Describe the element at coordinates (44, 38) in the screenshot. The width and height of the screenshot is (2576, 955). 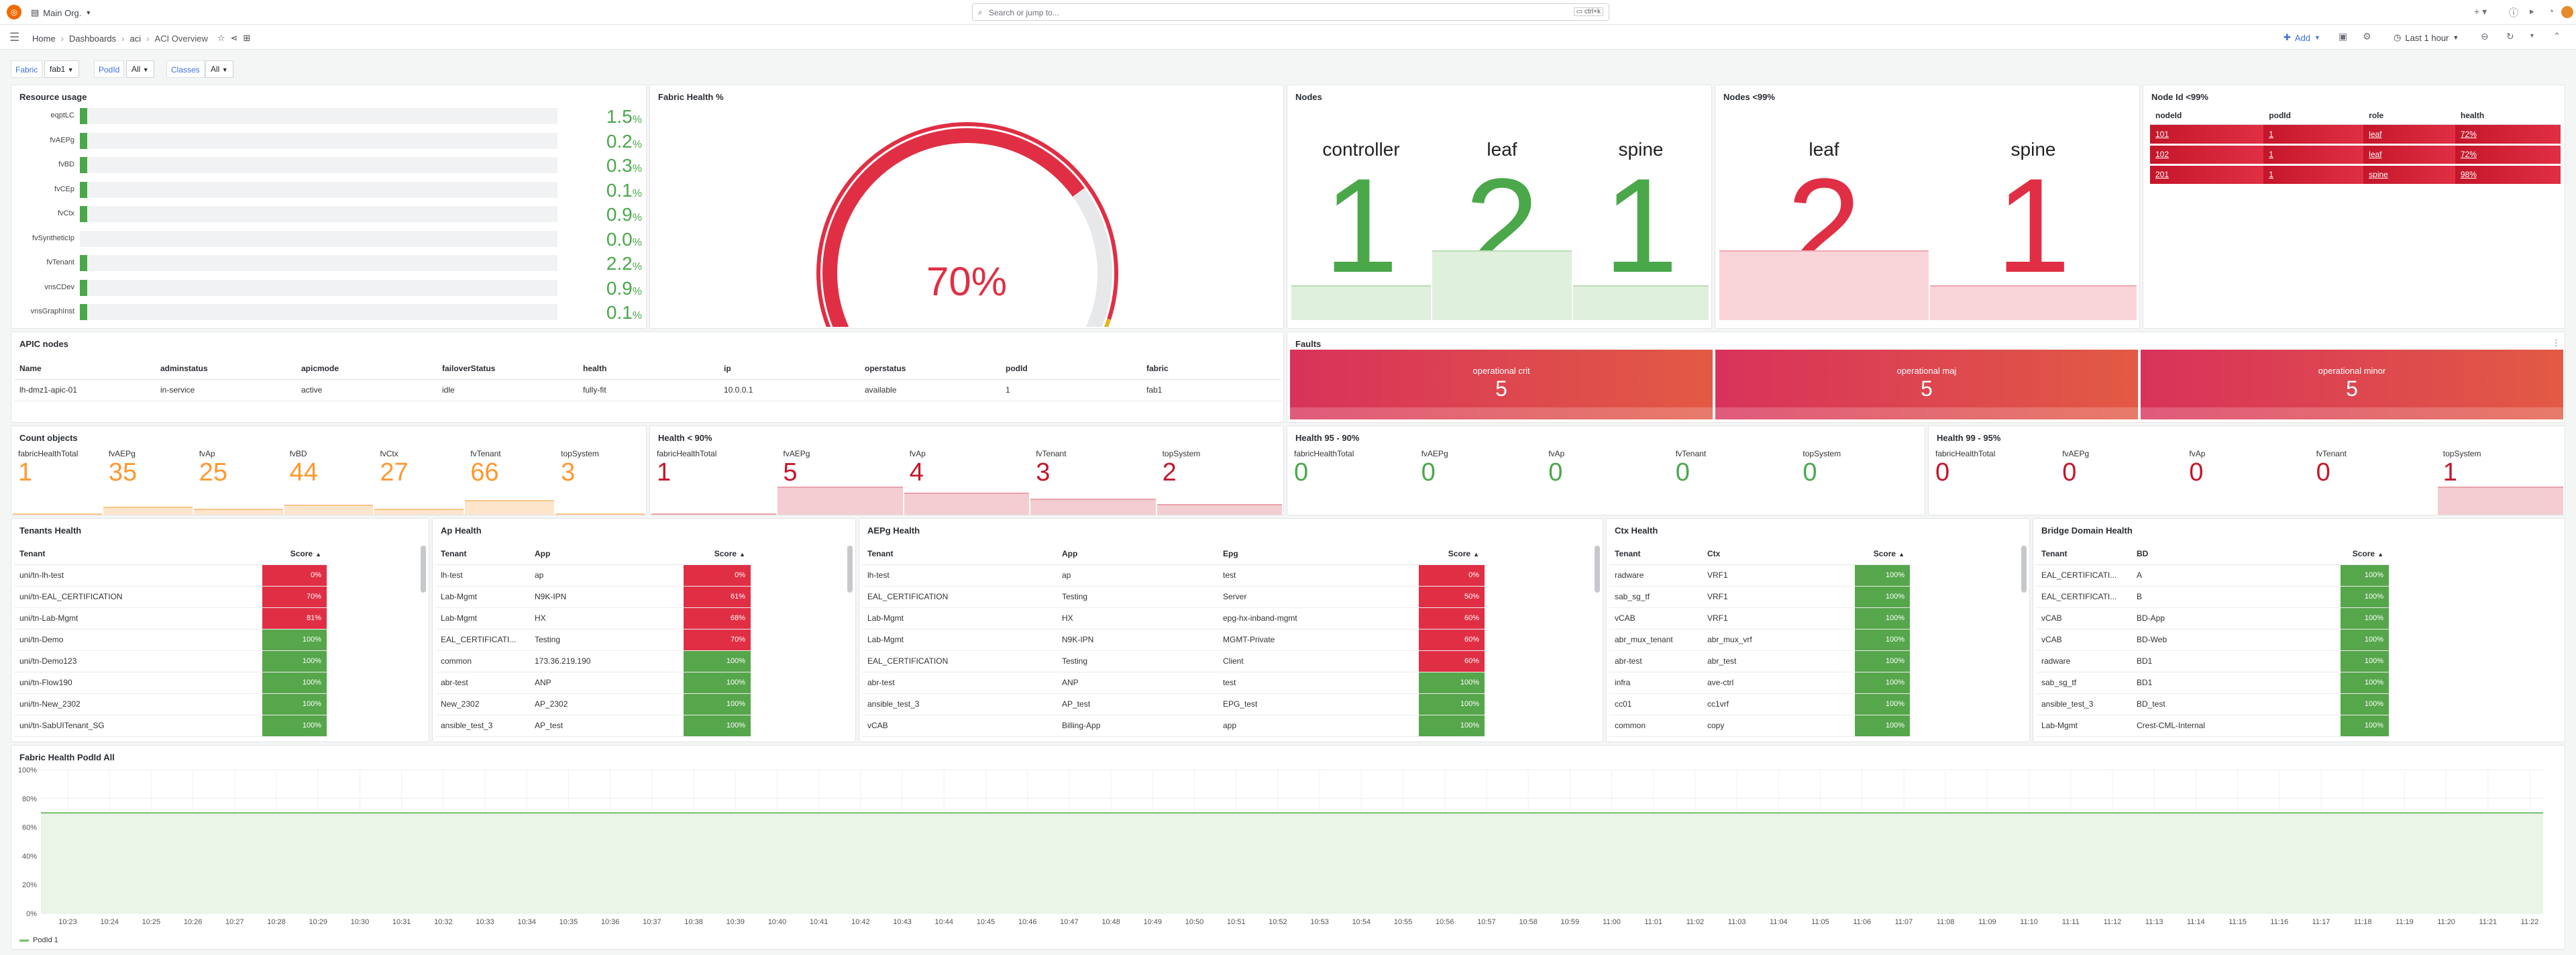
I see `breadcrumb-home: Home` at that location.